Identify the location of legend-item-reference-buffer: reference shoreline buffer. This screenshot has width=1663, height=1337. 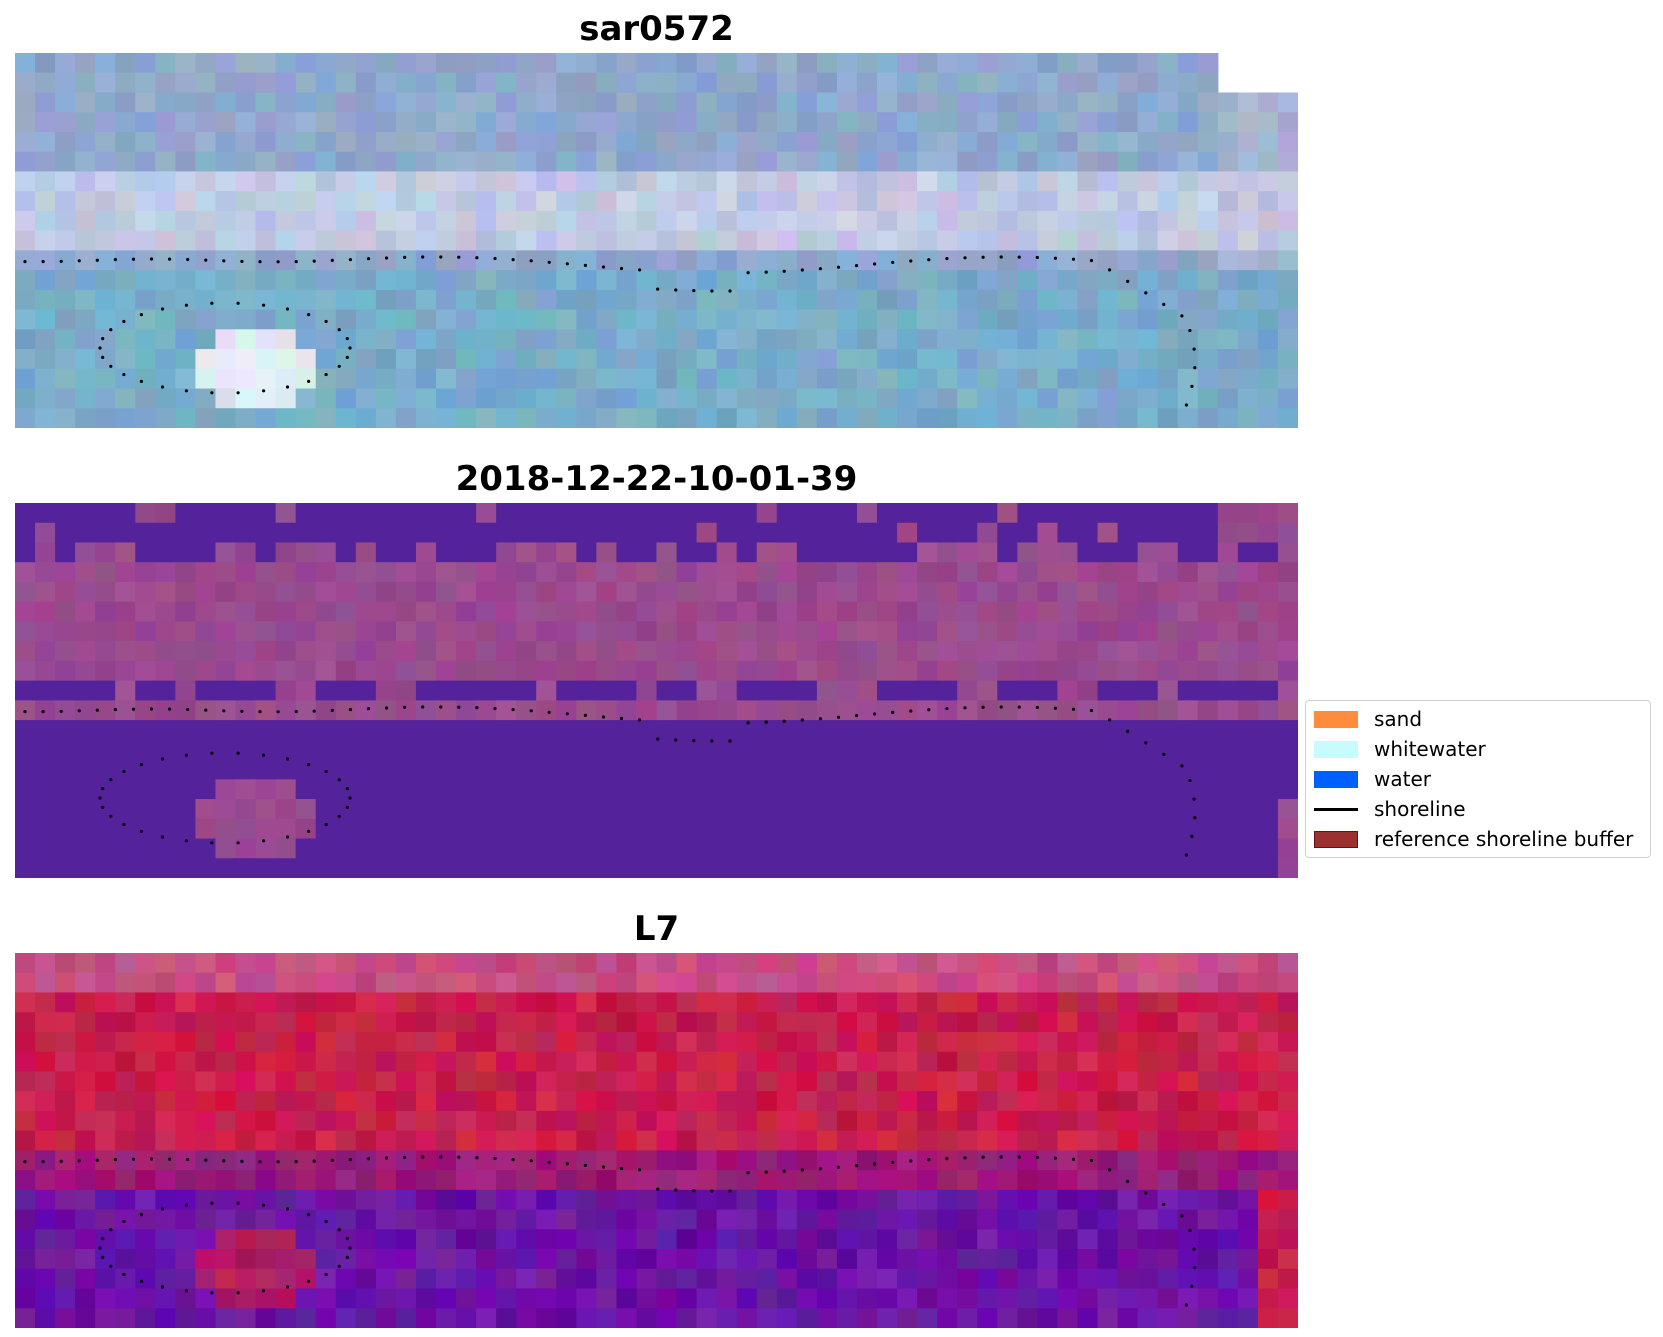
(1473, 839).